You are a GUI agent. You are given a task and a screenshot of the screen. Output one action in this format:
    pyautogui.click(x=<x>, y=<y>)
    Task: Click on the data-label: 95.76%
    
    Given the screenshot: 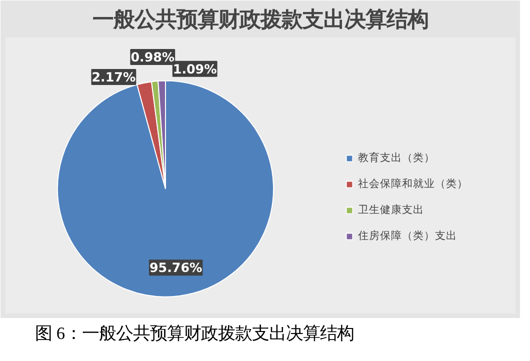 What is the action you would take?
    pyautogui.click(x=176, y=268)
    